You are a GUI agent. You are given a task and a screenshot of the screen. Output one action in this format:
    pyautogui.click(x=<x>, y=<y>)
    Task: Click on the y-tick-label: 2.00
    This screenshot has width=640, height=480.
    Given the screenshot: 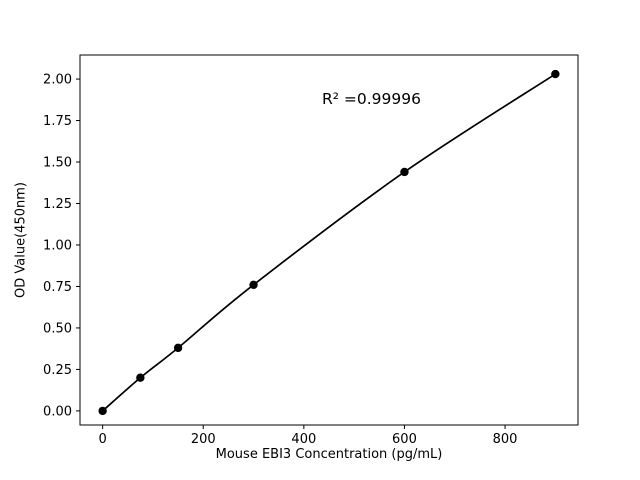 What is the action you would take?
    pyautogui.click(x=57, y=80)
    